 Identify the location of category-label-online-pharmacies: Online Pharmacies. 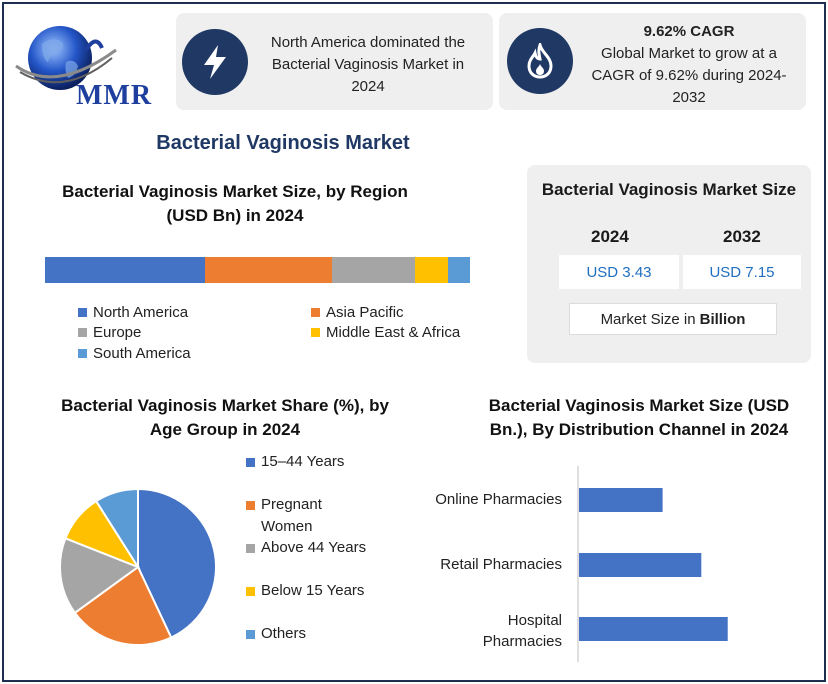
(498, 499).